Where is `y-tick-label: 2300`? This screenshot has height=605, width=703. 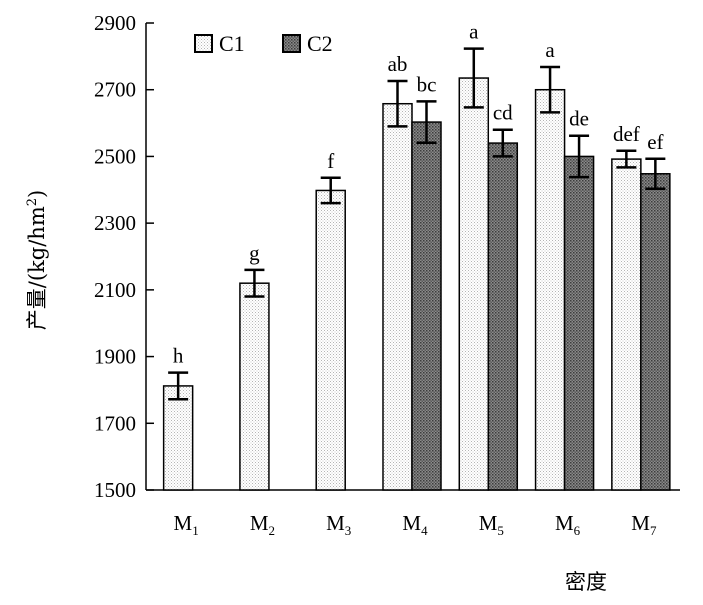
y-tick-label: 2300 is located at coordinates (115, 223).